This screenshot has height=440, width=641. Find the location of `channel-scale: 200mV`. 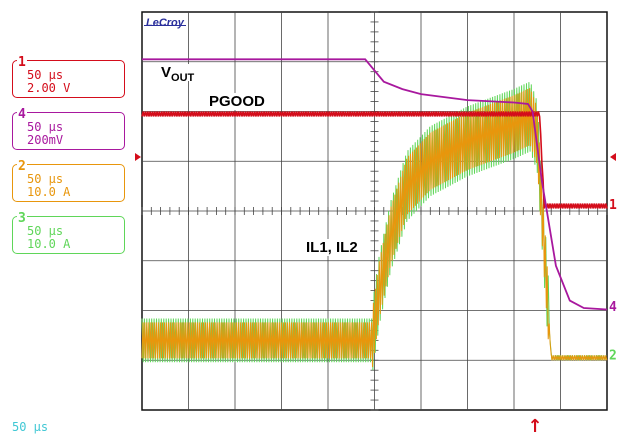

channel-scale: 200mV is located at coordinates (46, 140).